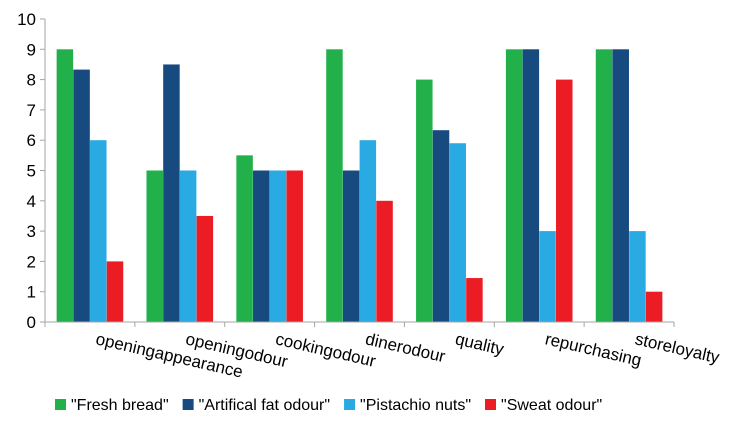  I want to click on x-category-label: cookingodour, so click(326, 350).